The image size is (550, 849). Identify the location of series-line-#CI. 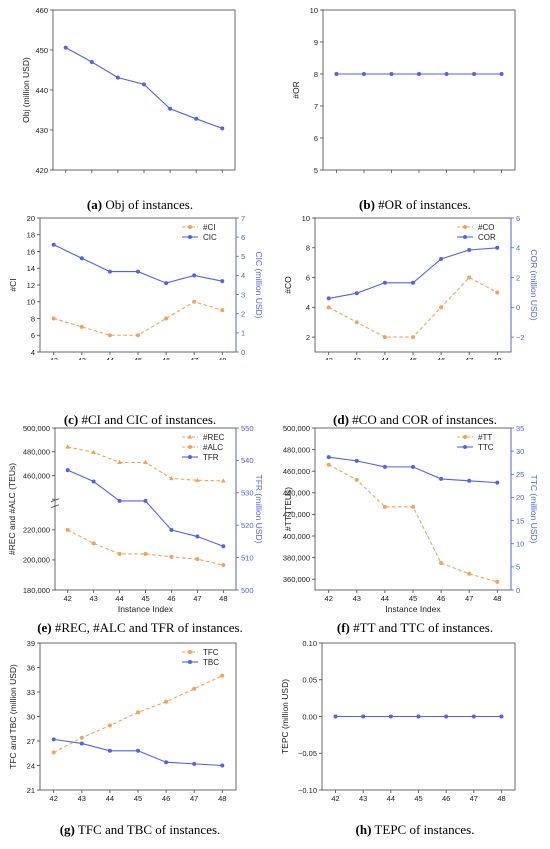
(138, 318).